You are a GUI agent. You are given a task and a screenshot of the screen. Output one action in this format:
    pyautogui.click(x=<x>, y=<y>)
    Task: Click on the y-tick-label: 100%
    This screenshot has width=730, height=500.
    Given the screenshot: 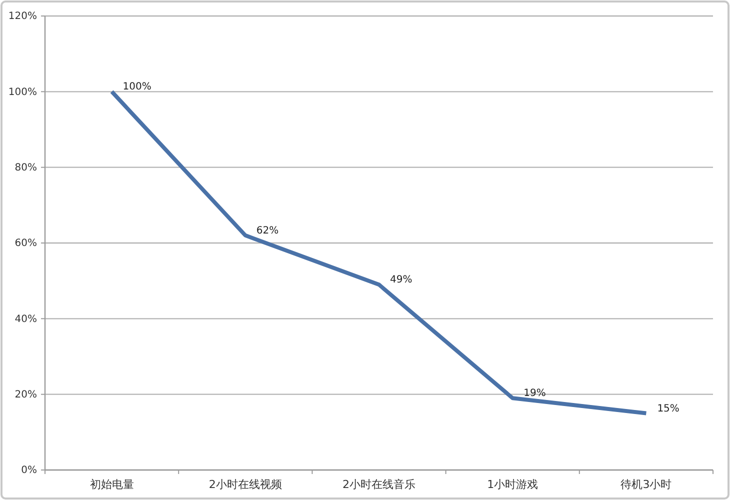 What is the action you would take?
    pyautogui.click(x=22, y=92)
    